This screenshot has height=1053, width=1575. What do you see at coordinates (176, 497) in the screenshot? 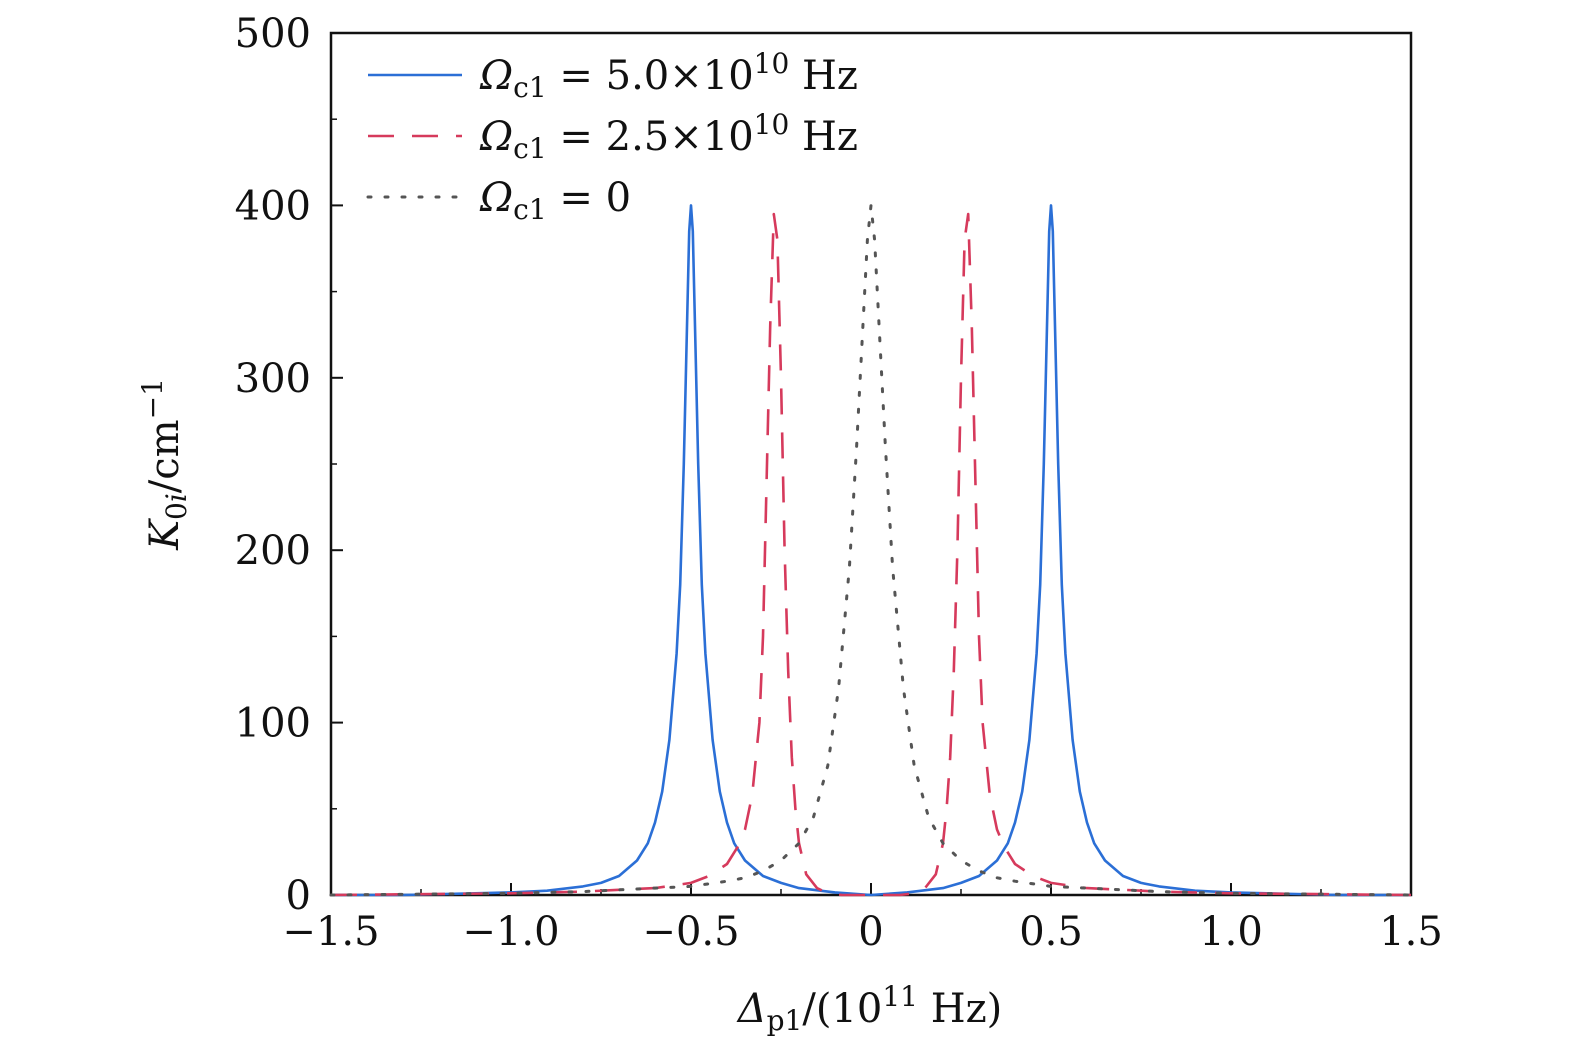
I see `y-axis-subscript-italic: i` at bounding box center [176, 497].